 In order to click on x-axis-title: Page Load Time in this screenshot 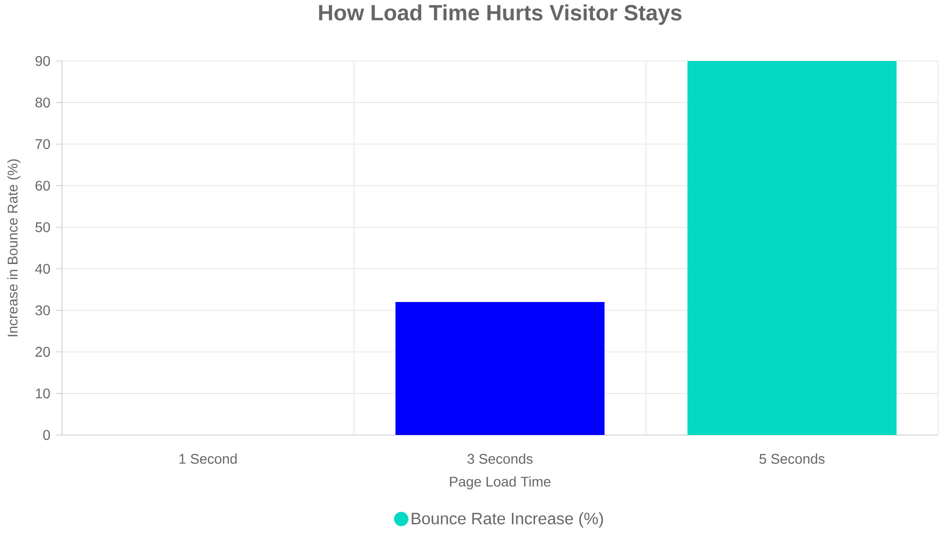, I will do `click(500, 483)`.